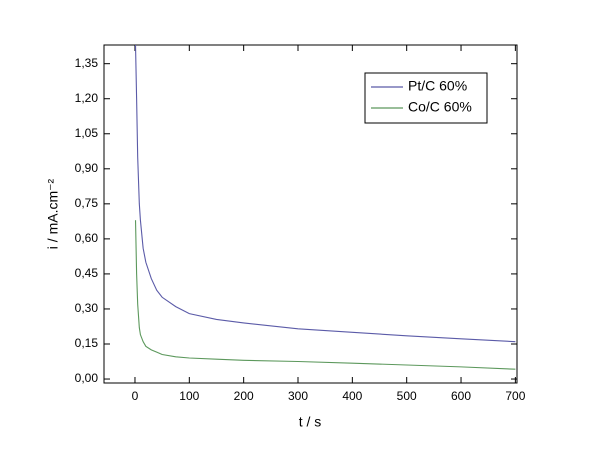  What do you see at coordinates (135, 396) in the screenshot?
I see `x-tick-label: 0` at bounding box center [135, 396].